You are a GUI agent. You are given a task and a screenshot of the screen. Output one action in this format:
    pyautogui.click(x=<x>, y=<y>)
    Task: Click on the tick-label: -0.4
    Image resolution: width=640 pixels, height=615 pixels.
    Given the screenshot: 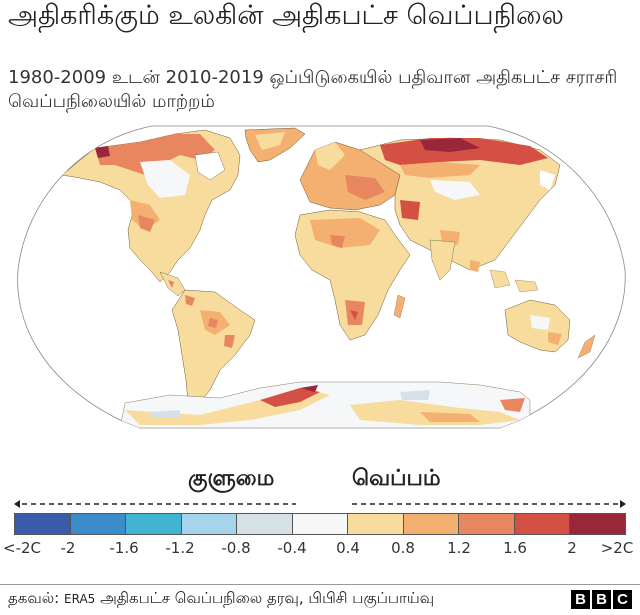 What is the action you would take?
    pyautogui.click(x=292, y=548)
    